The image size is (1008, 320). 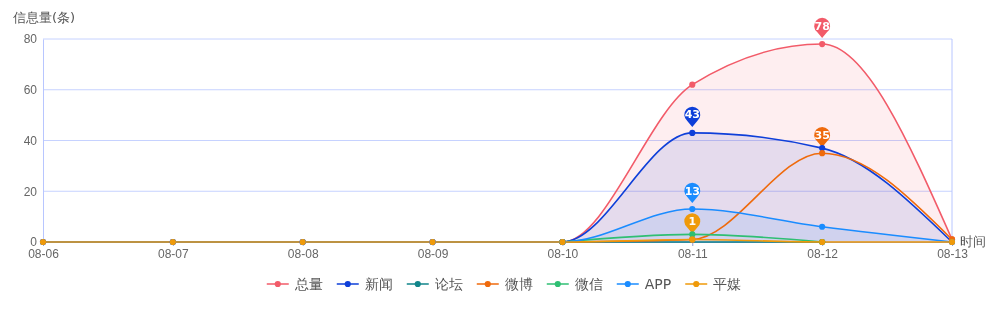 I want to click on legend-label: APP, so click(x=658, y=283).